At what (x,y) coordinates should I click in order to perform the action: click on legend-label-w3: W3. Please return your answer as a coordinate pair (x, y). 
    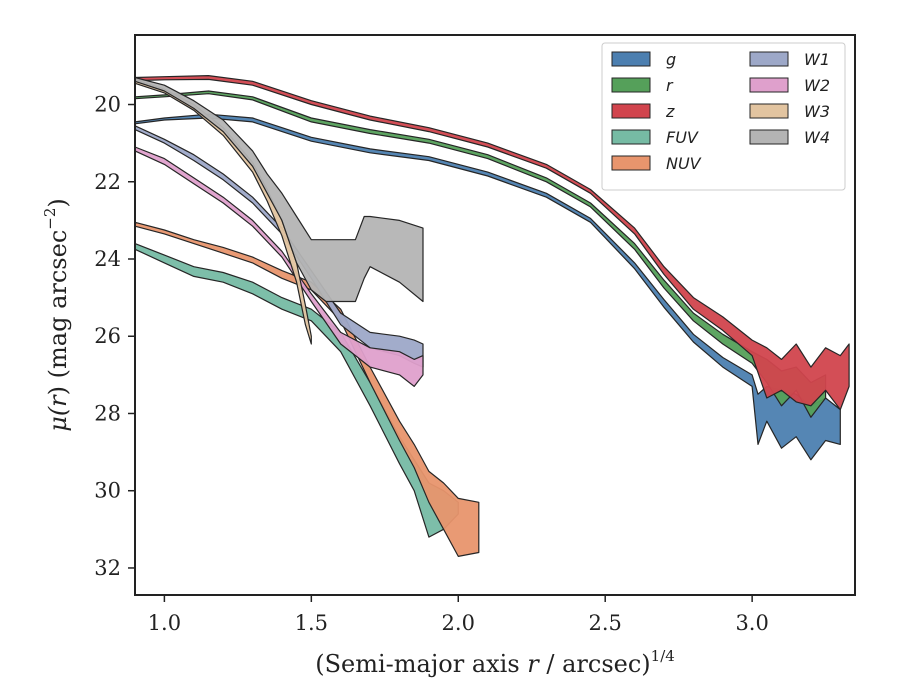
    Looking at the image, I should click on (817, 111).